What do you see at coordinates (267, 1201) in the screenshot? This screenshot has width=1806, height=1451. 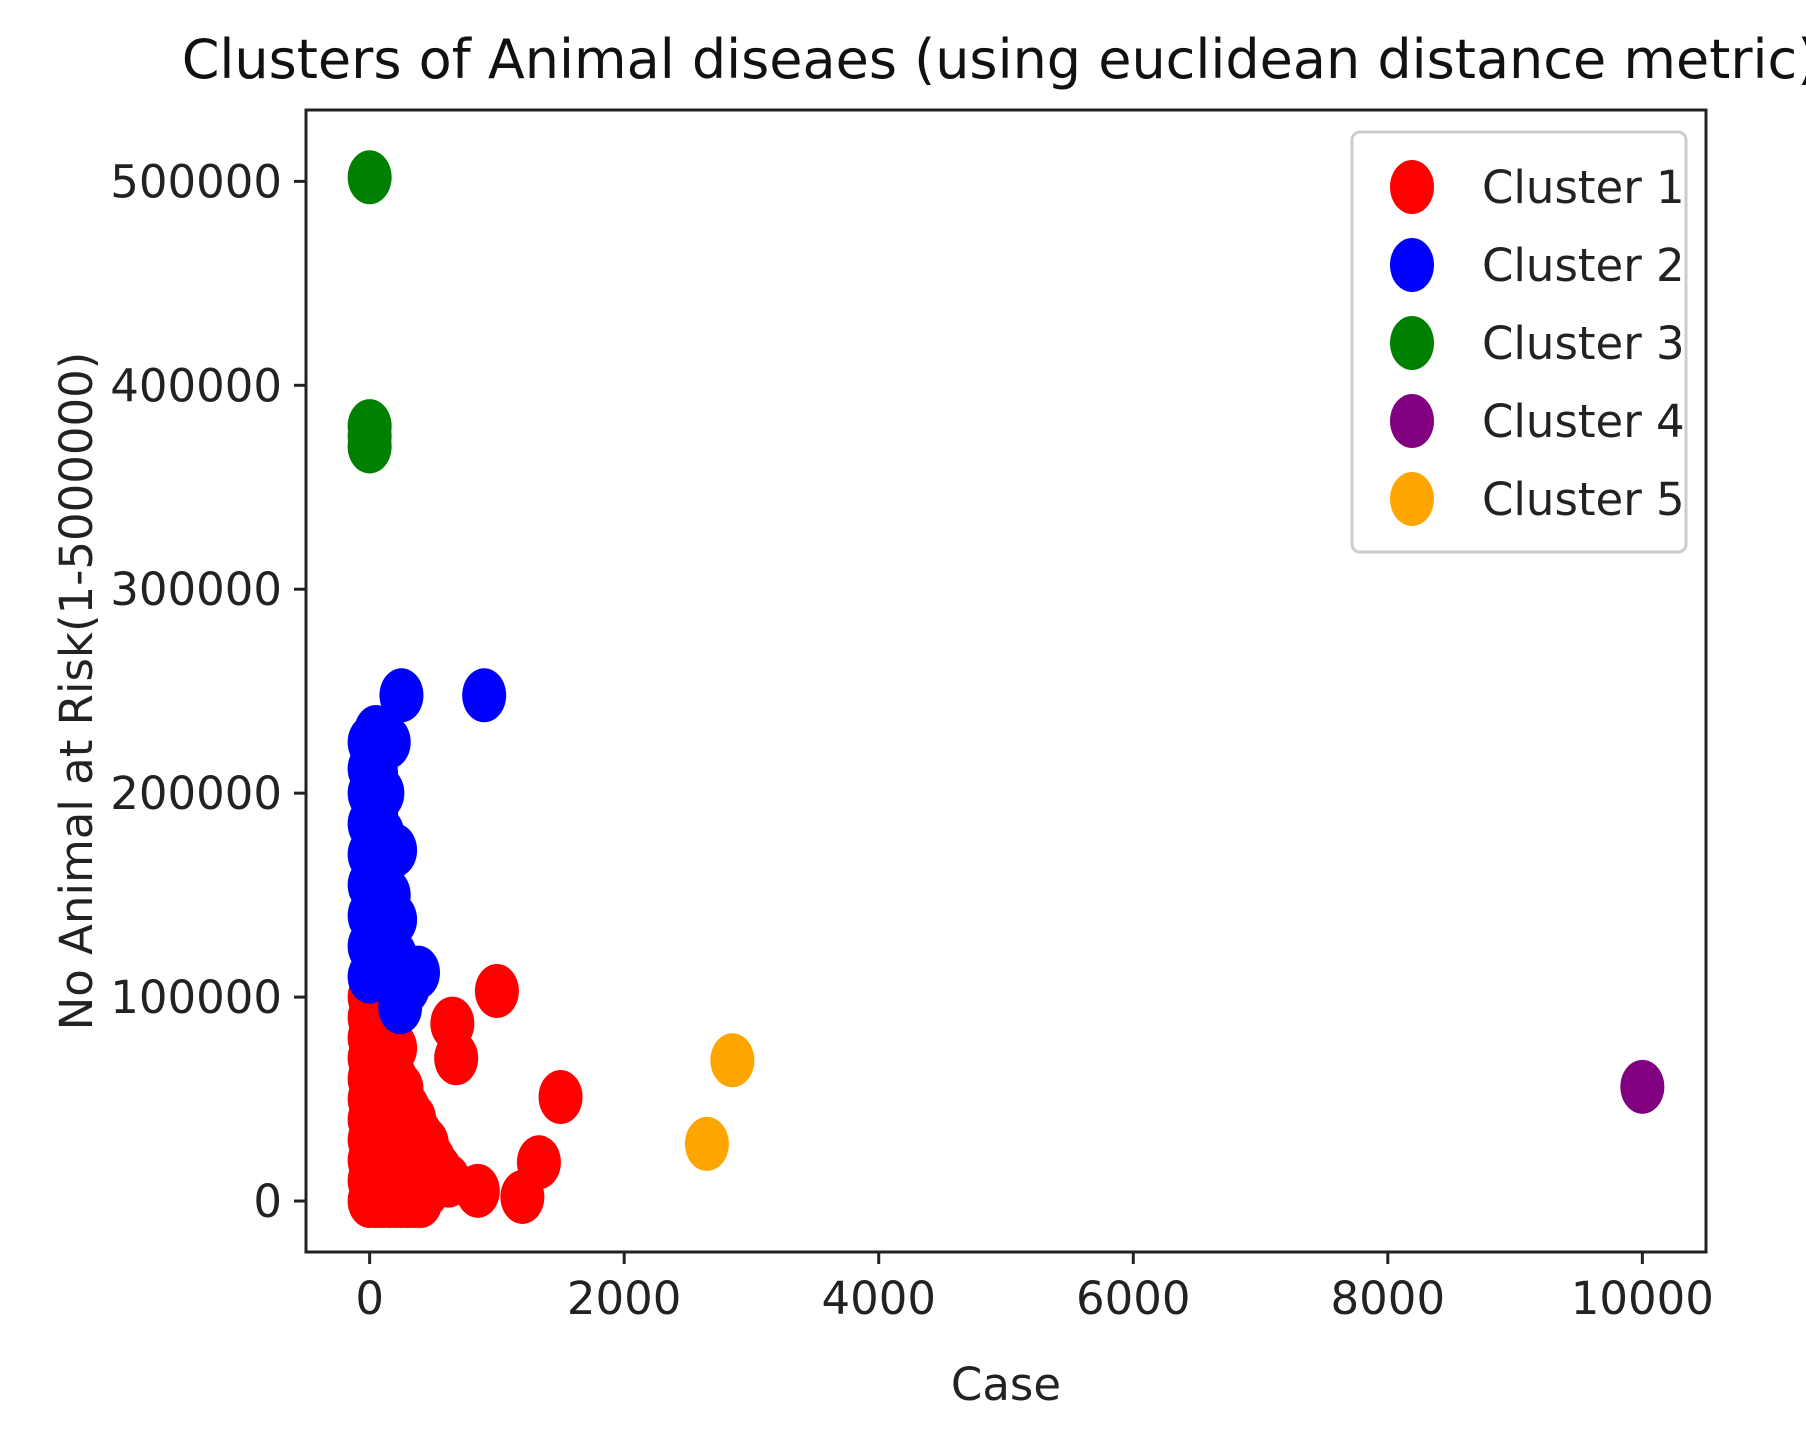 I see `y-tick-label: 0` at bounding box center [267, 1201].